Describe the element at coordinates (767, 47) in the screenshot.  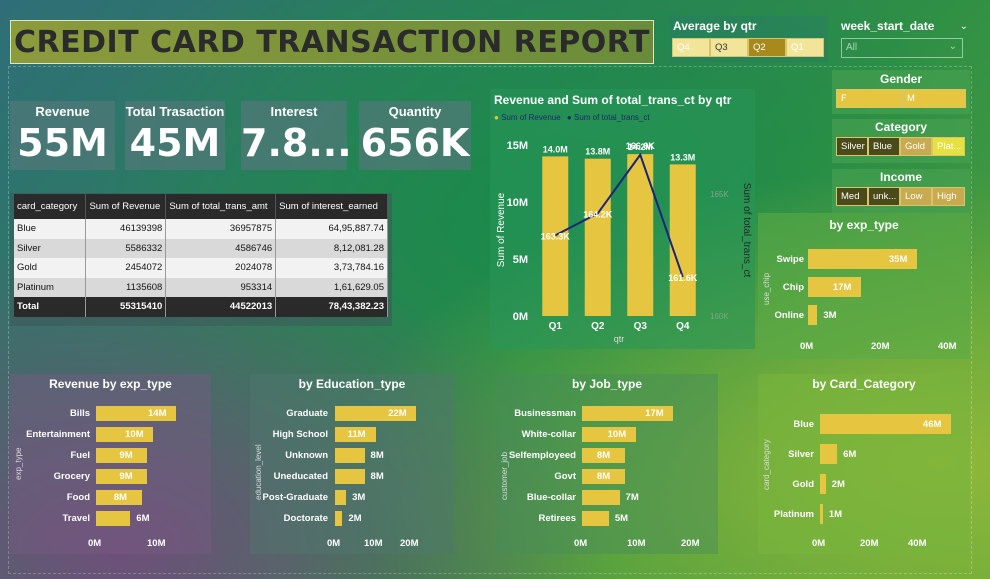
I see `slicer-chip-q2: Q2` at that location.